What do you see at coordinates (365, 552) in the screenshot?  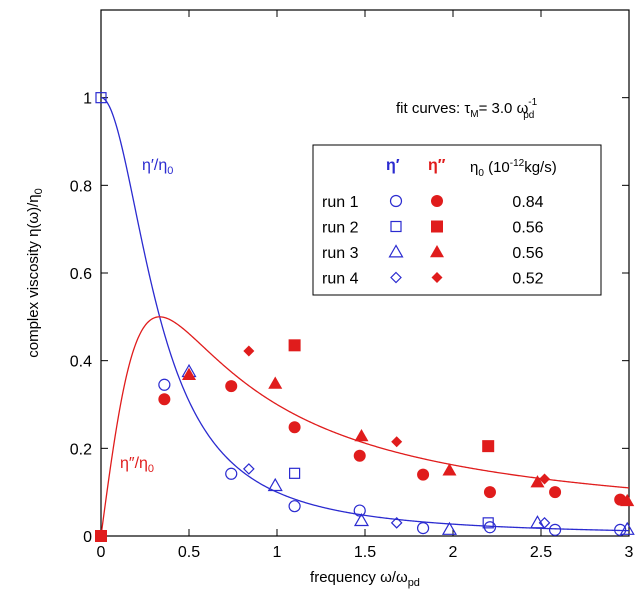 I see `x-tick-label: 1.5` at bounding box center [365, 552].